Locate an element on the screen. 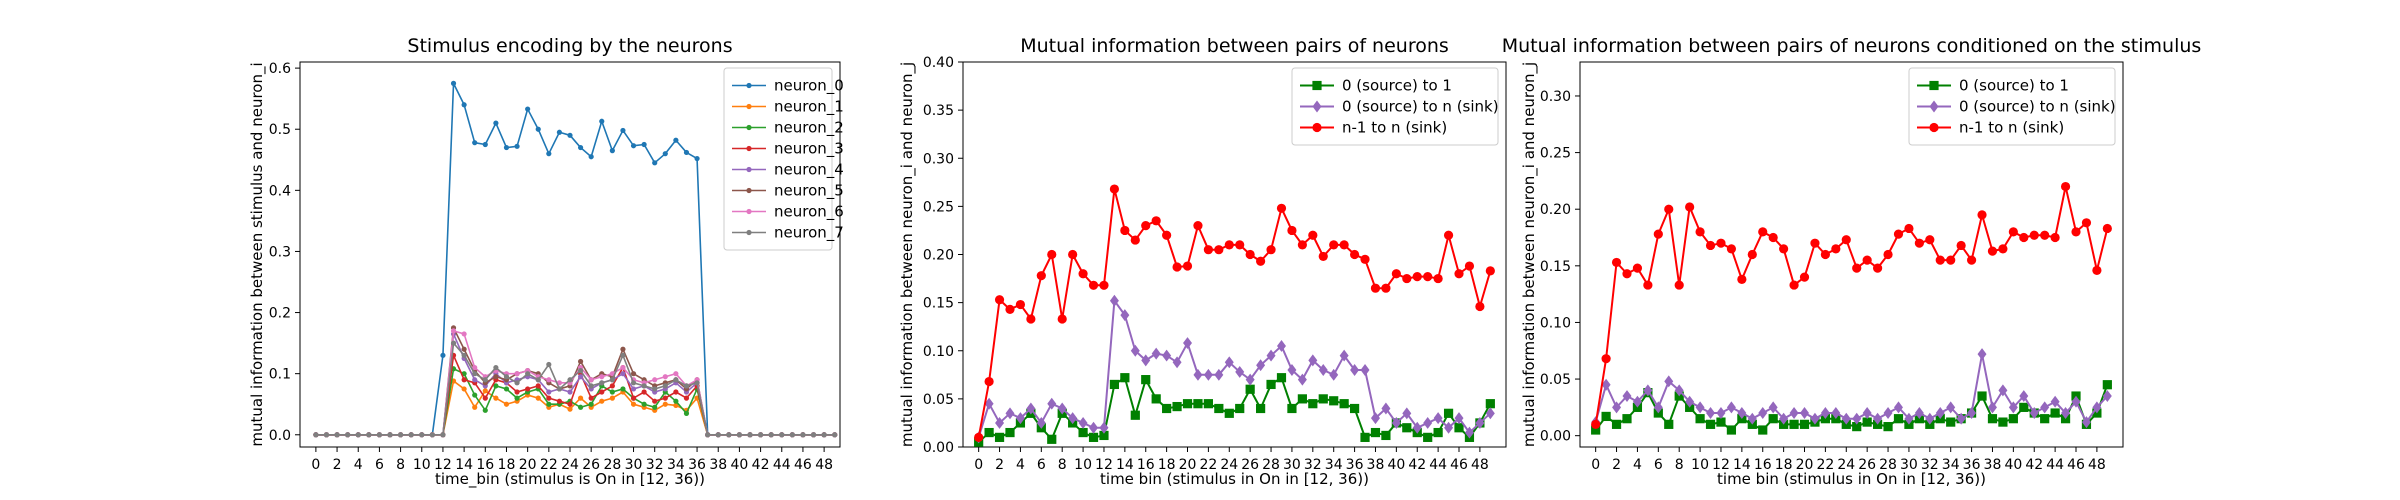  x-tick-label-18: 18 is located at coordinates (507, 465).